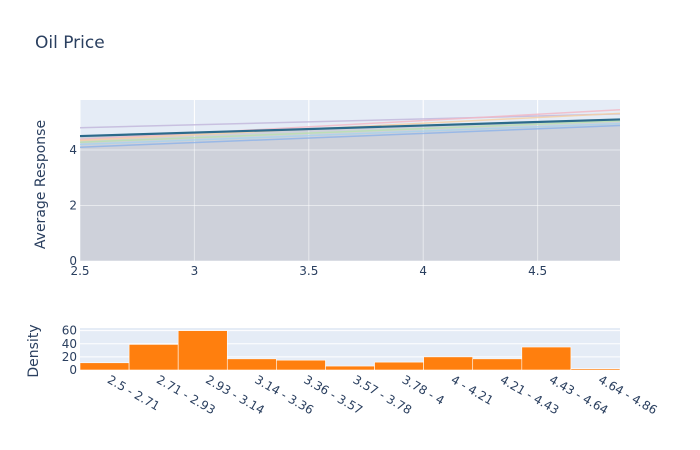  I want to click on chart-title: Oil Price, so click(70, 43).